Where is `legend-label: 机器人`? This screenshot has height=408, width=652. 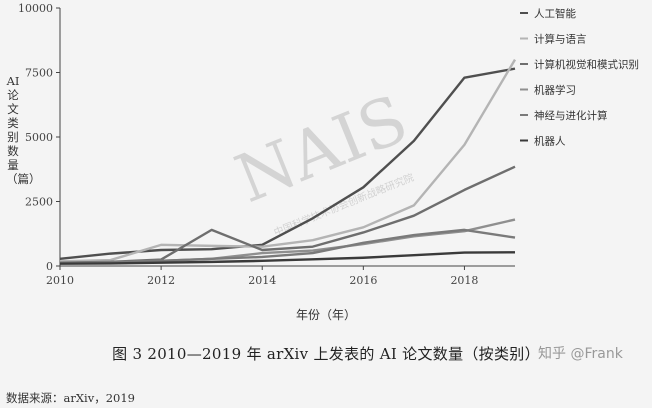
legend-label: 机器人 is located at coordinates (550, 141).